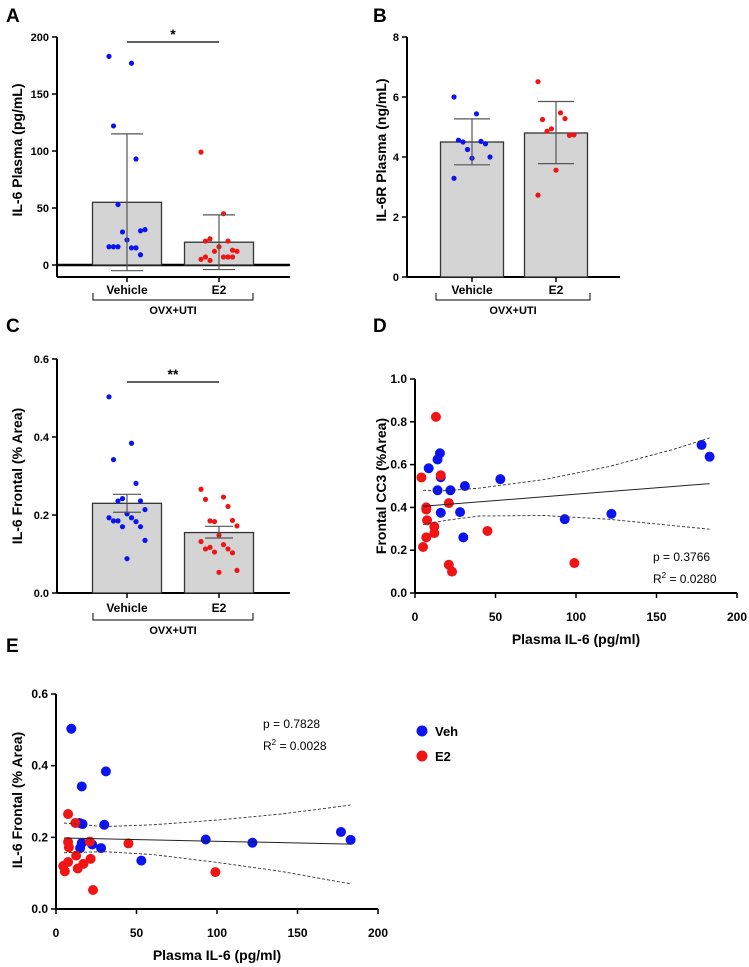  I want to click on y-tick-label: 2, so click(396, 218).